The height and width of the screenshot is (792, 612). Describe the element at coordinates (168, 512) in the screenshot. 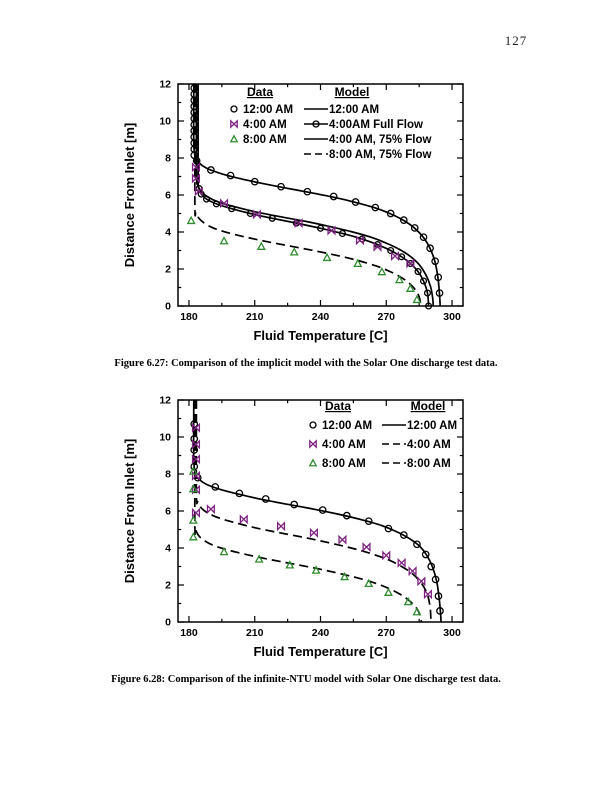

I see `y-tick-label: 6` at that location.